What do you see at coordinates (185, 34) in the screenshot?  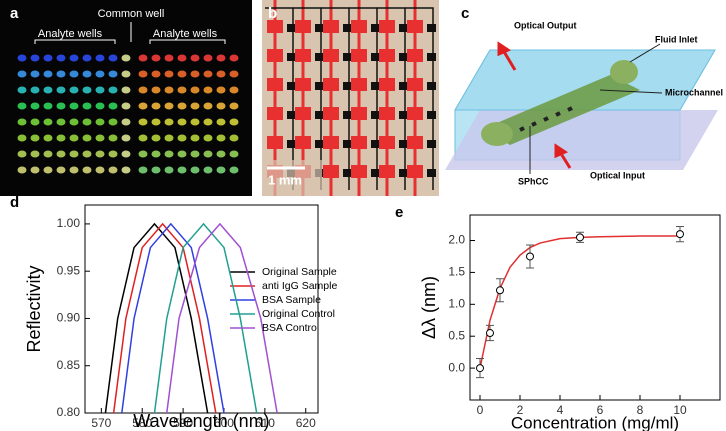 I see `label: Analyte wells` at bounding box center [185, 34].